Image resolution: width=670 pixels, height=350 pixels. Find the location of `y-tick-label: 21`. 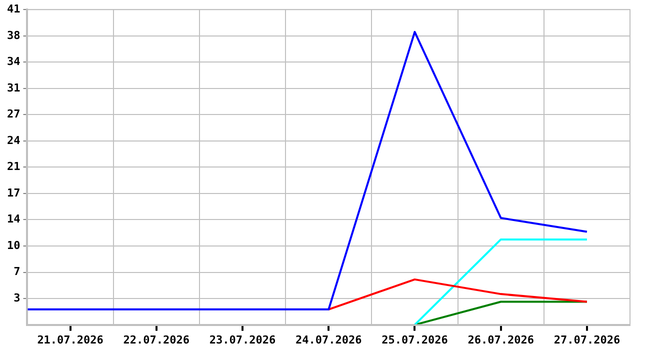

y-tick-label: 21 is located at coordinates (13, 167).